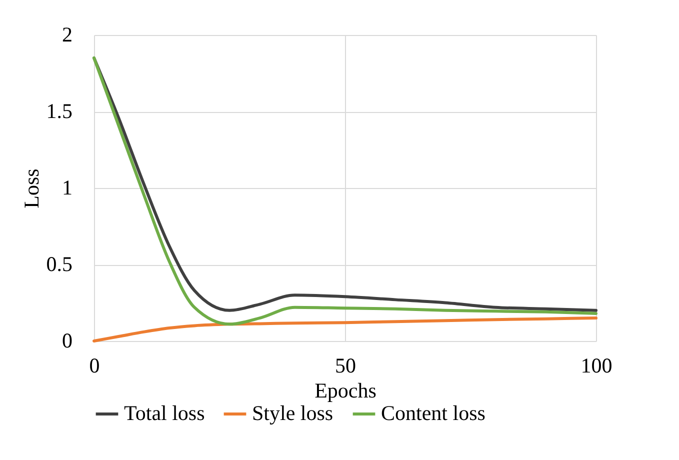 The height and width of the screenshot is (460, 679). Describe the element at coordinates (67, 340) in the screenshot. I see `y-tick-label: 0` at that location.